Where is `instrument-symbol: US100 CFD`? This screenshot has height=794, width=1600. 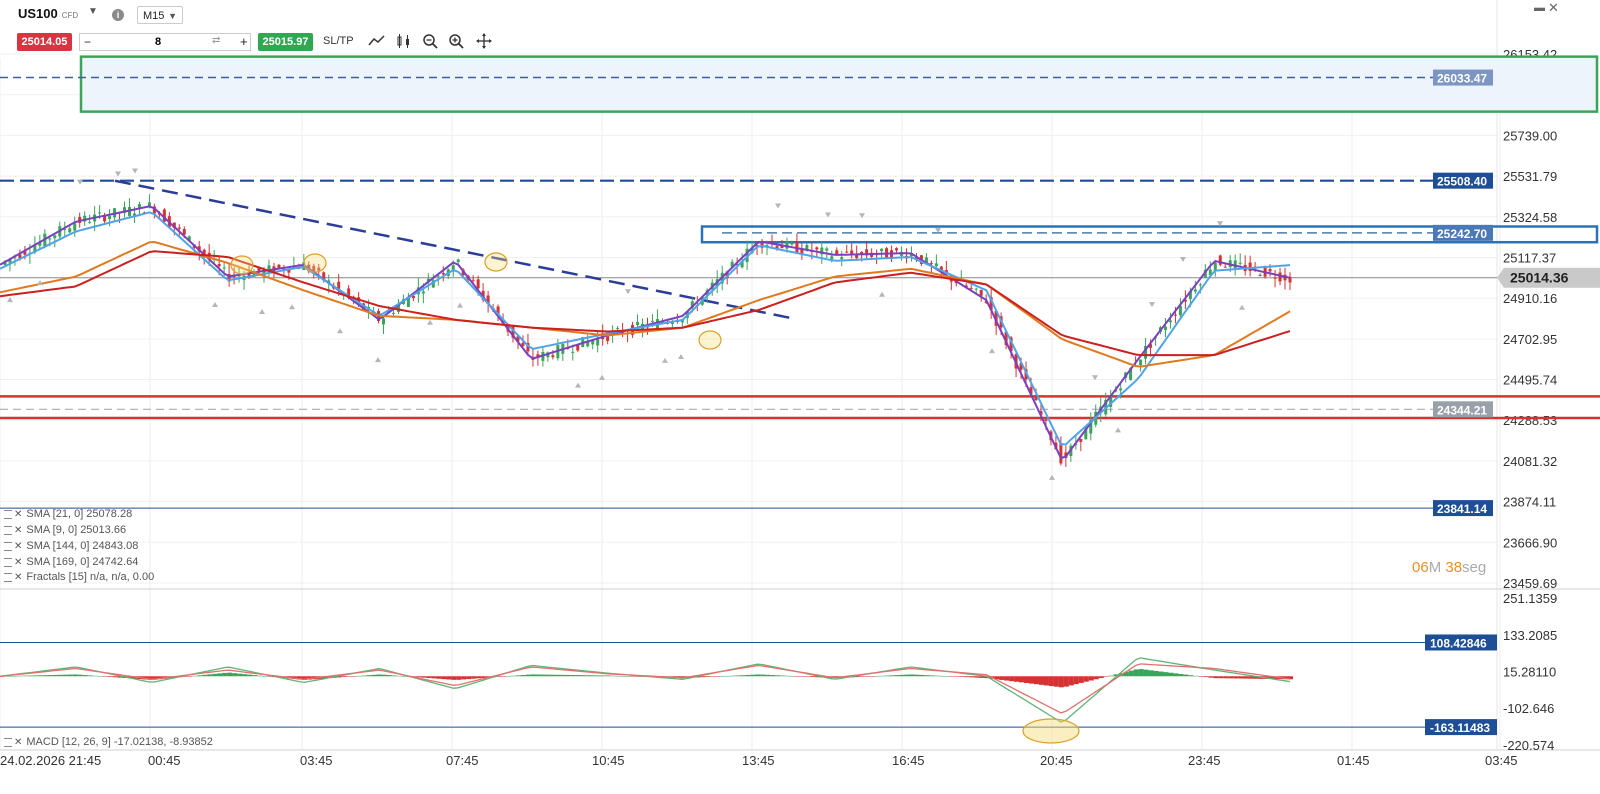
instrument-symbol: US100 CFD is located at coordinates (48, 13).